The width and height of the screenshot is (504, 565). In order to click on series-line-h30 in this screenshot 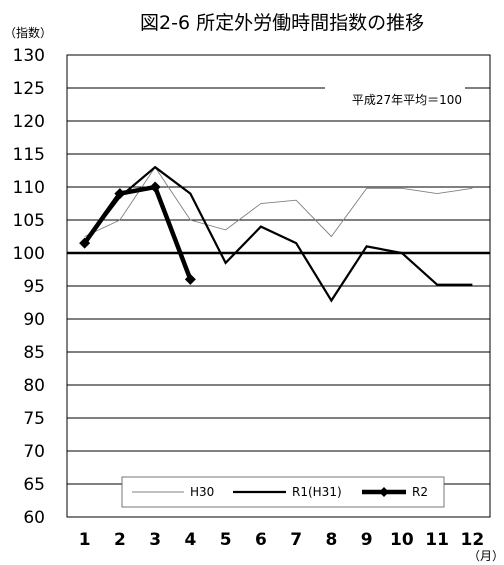, I will do `click(278, 202)`.